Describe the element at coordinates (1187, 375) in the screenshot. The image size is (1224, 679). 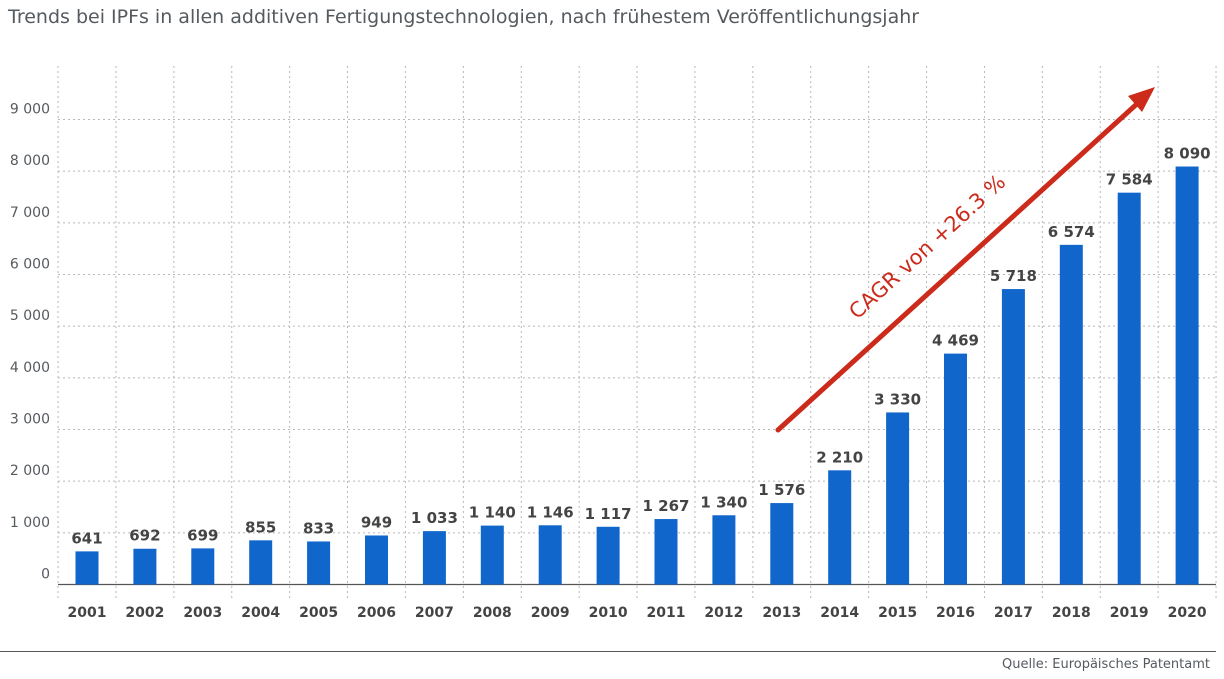
I see `bar-2020` at that location.